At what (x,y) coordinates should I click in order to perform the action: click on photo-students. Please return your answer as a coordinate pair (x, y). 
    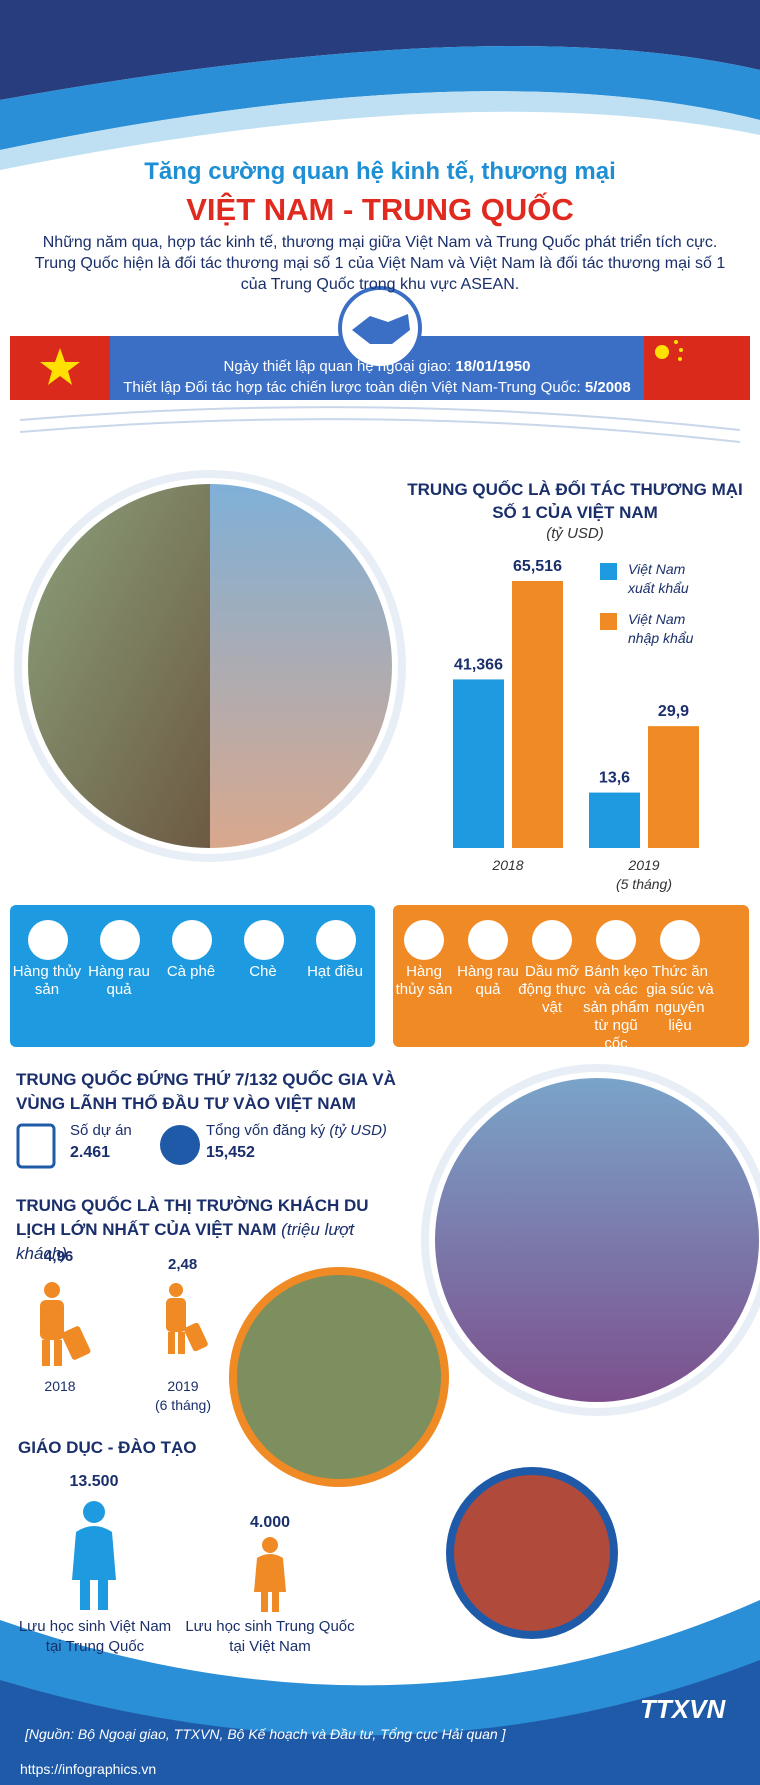
    Looking at the image, I should click on (532, 1553).